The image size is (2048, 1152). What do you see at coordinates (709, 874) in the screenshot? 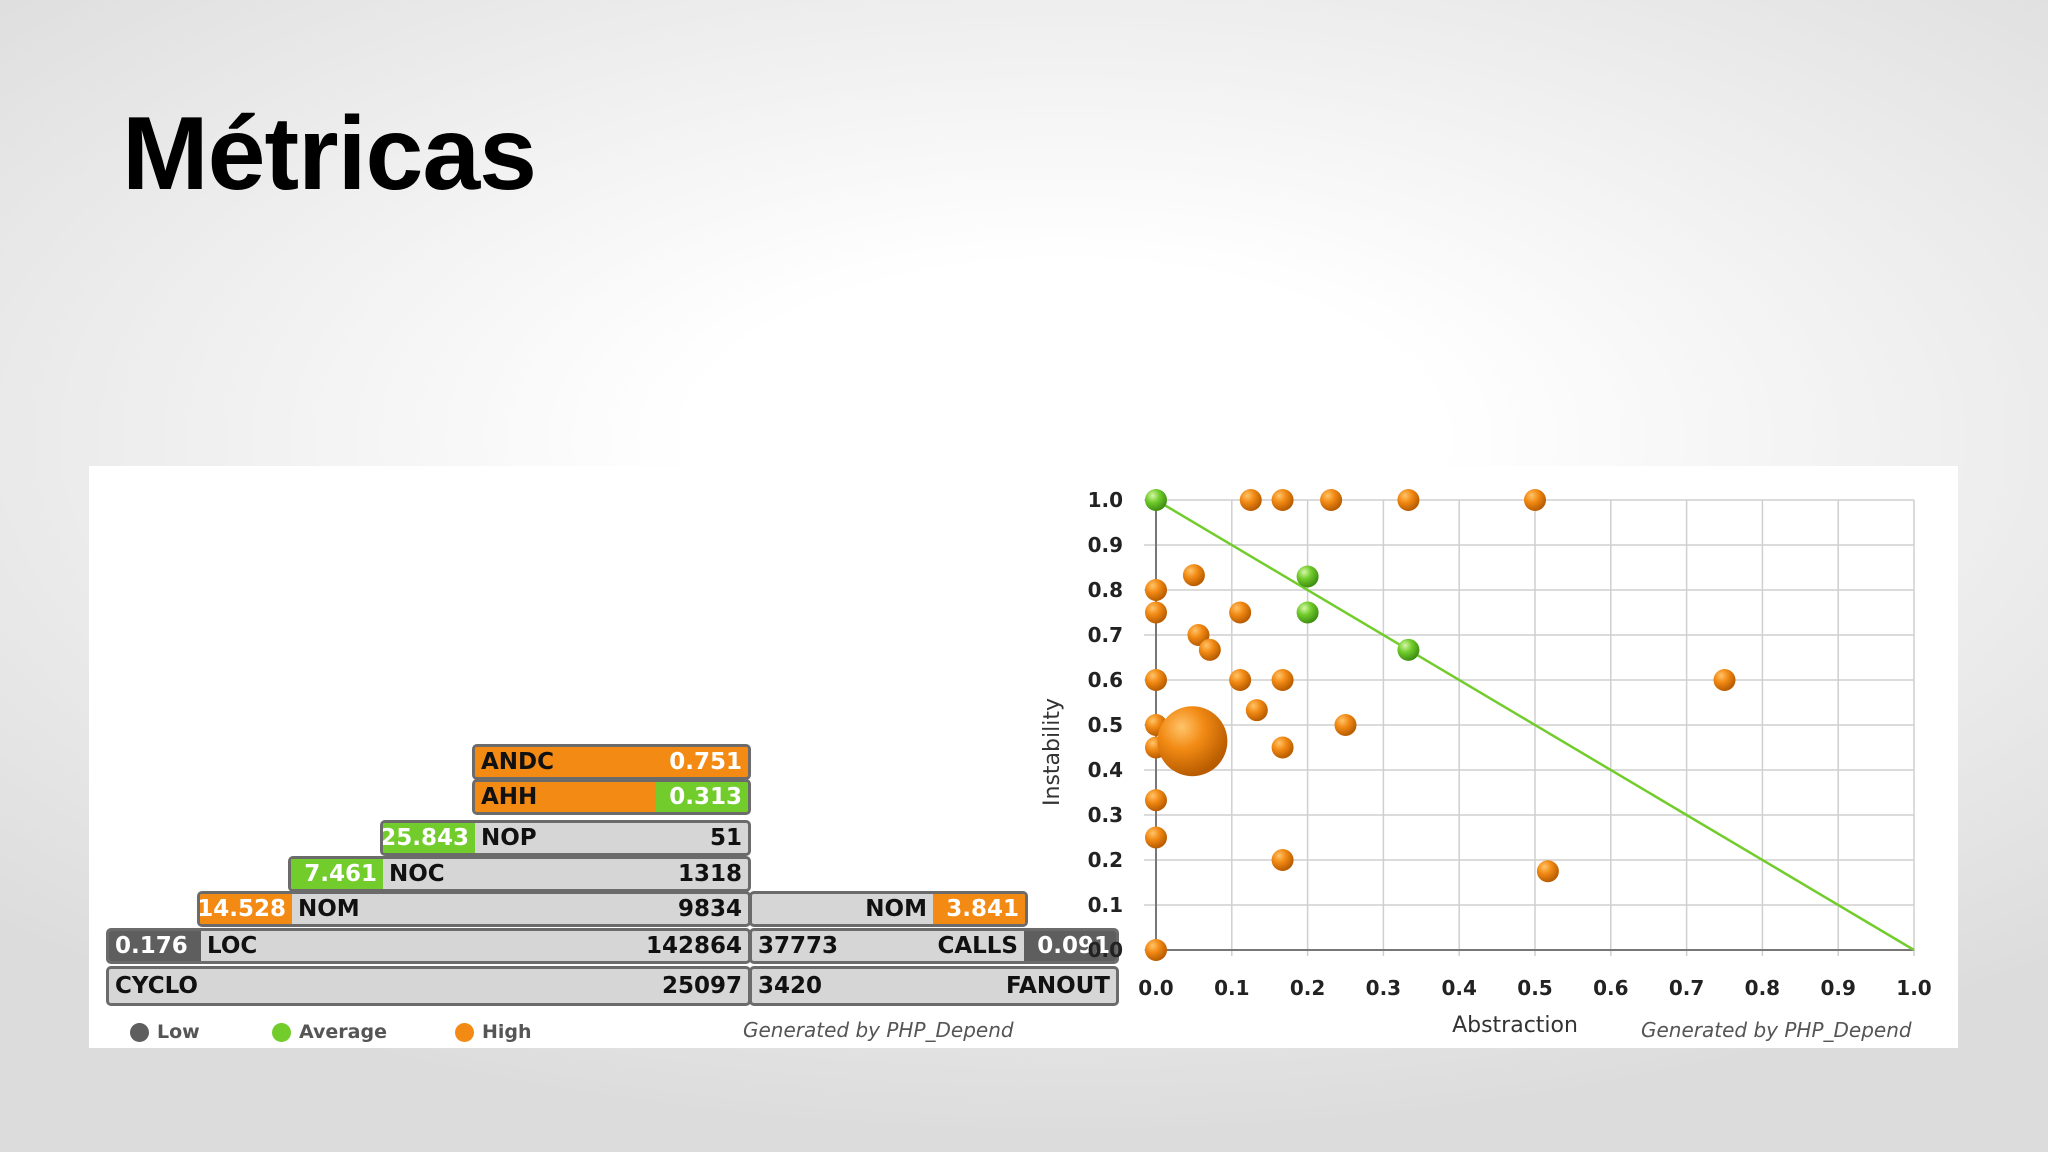
I see `noc-value: 1318` at bounding box center [709, 874].